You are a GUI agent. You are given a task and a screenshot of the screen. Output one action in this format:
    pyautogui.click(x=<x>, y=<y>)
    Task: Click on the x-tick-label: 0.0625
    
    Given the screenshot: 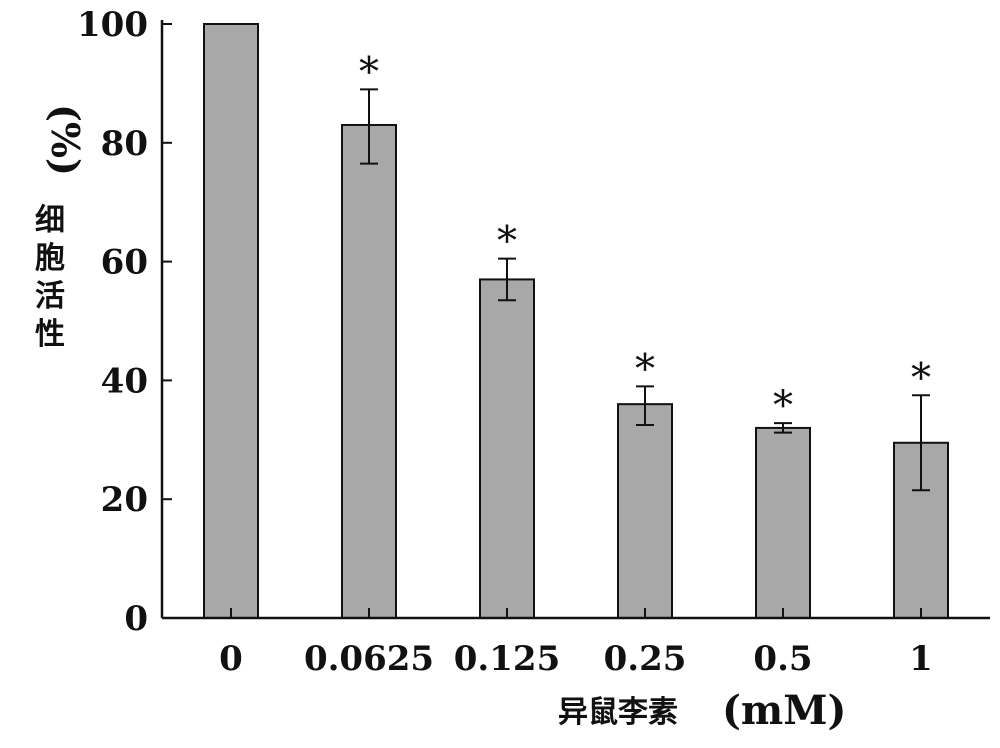 What is the action you would take?
    pyautogui.click(x=369, y=659)
    